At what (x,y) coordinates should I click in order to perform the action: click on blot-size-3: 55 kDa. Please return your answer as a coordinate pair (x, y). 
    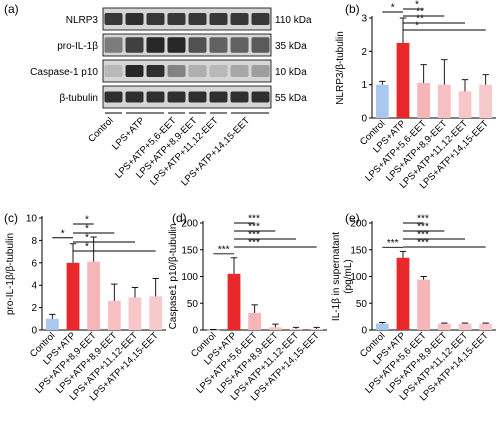
    Looking at the image, I should click on (291, 98).